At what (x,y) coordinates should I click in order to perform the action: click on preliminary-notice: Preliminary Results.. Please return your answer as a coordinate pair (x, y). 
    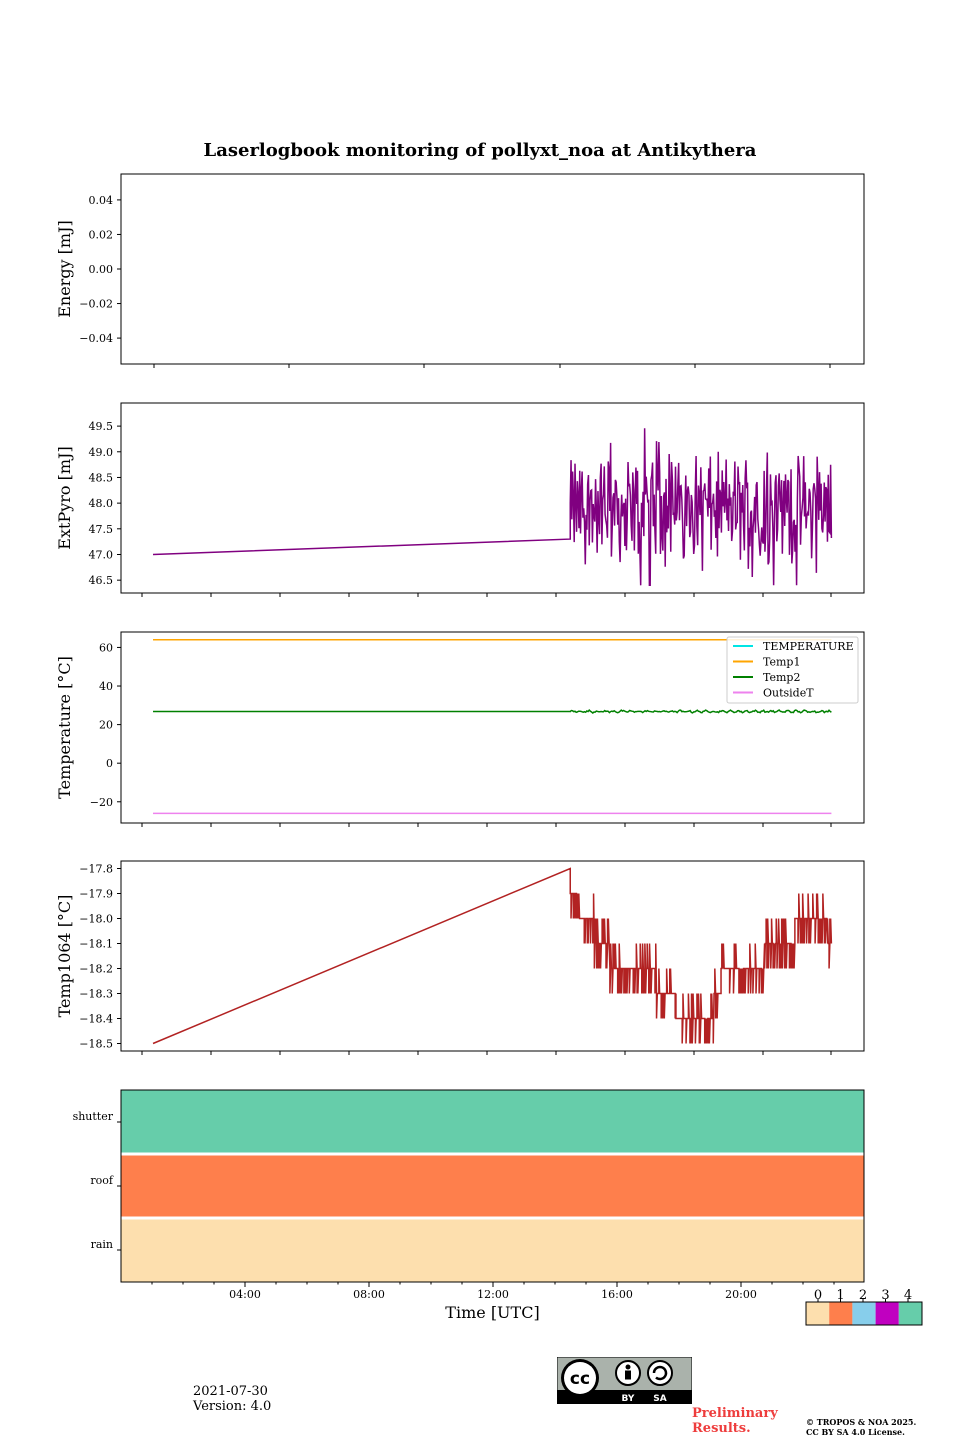
    Looking at the image, I should click on (735, 1421).